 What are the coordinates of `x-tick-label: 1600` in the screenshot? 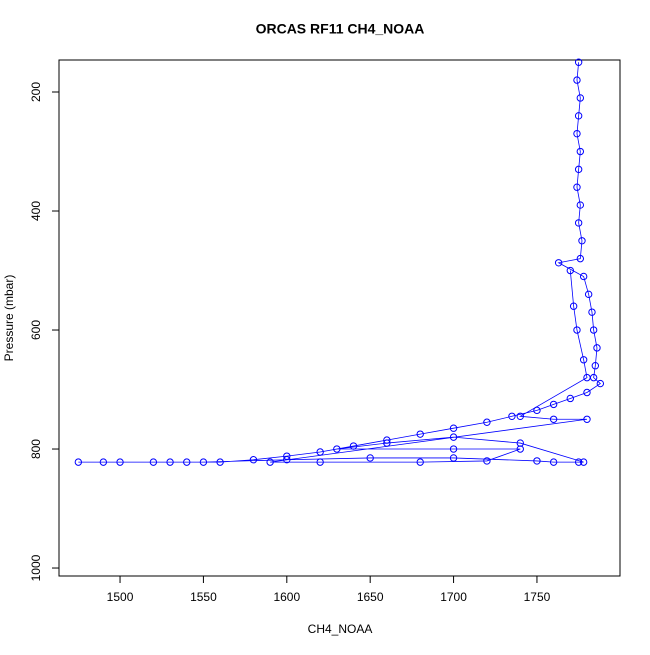 It's located at (286, 597).